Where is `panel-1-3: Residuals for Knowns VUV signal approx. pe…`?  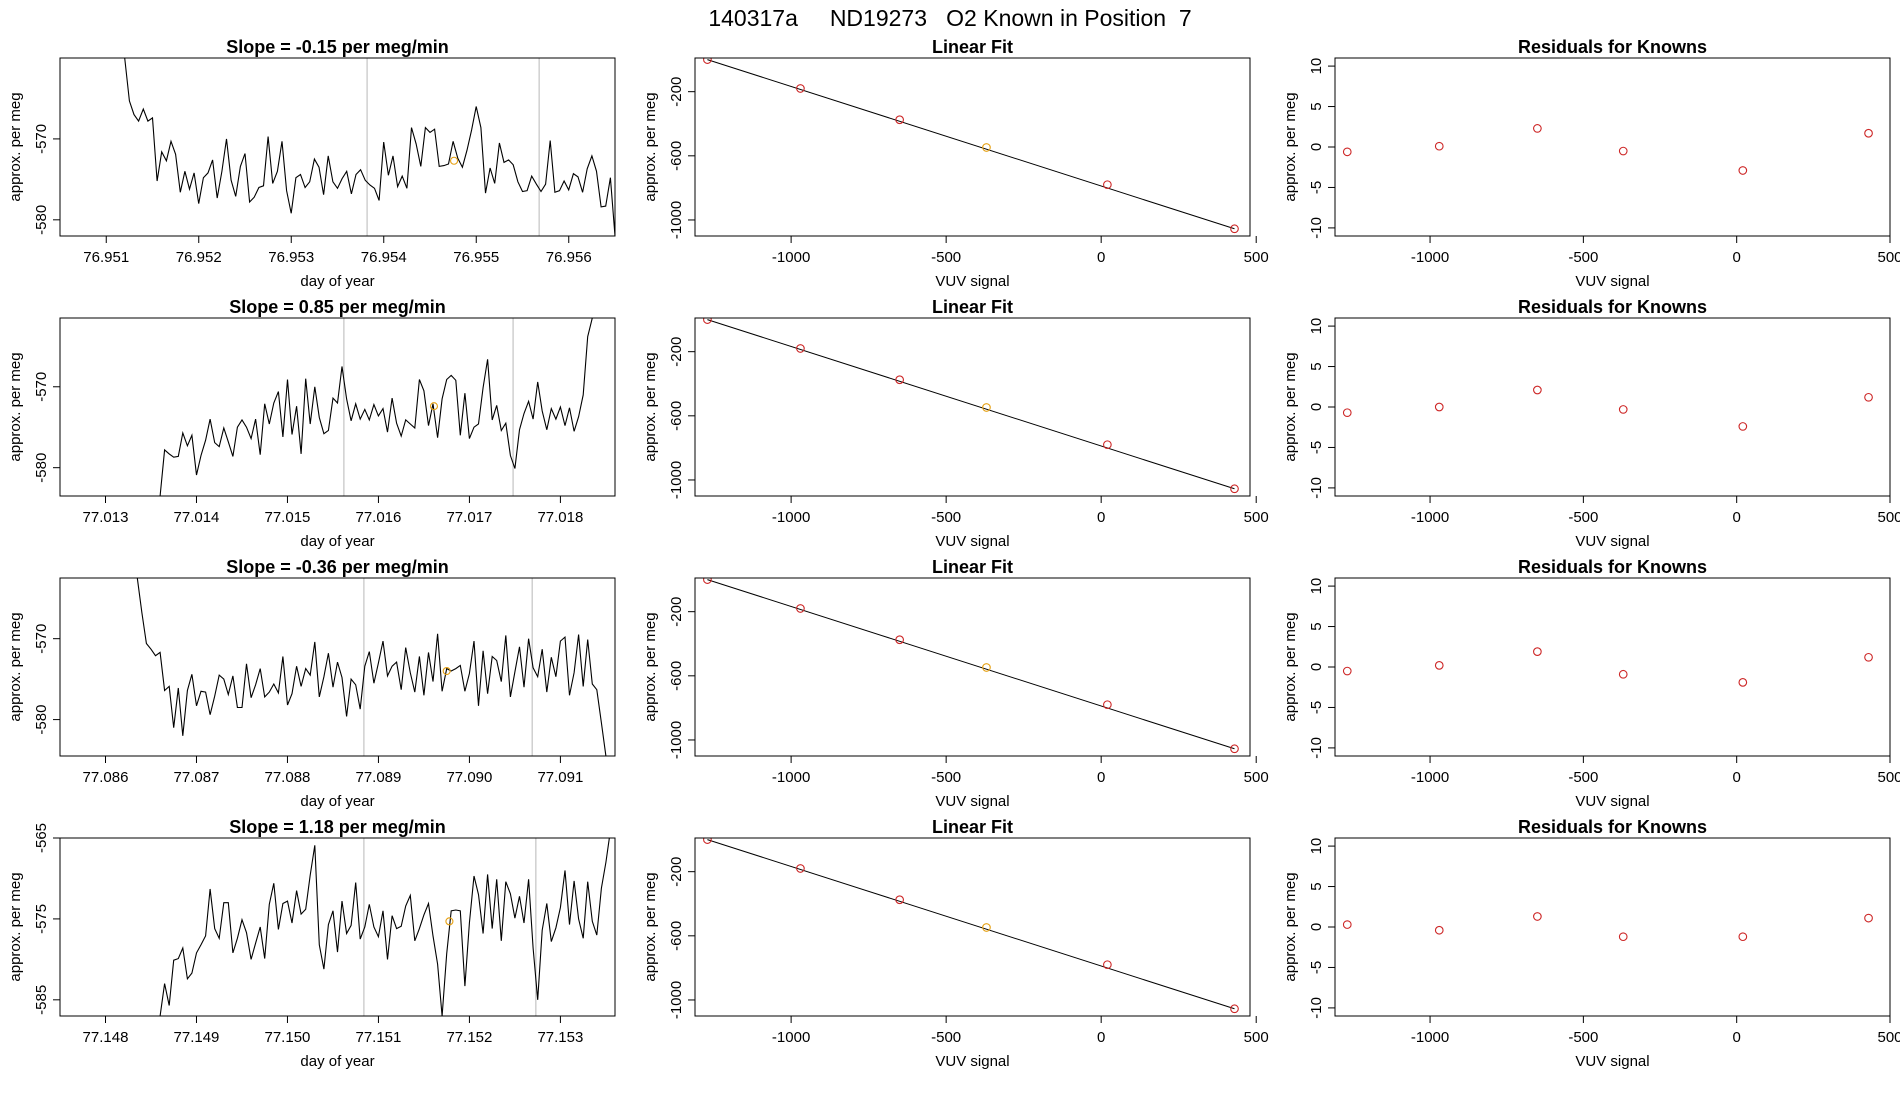 panel-1-3: Residuals for Knowns VUV signal approx. pe… is located at coordinates (1591, 163).